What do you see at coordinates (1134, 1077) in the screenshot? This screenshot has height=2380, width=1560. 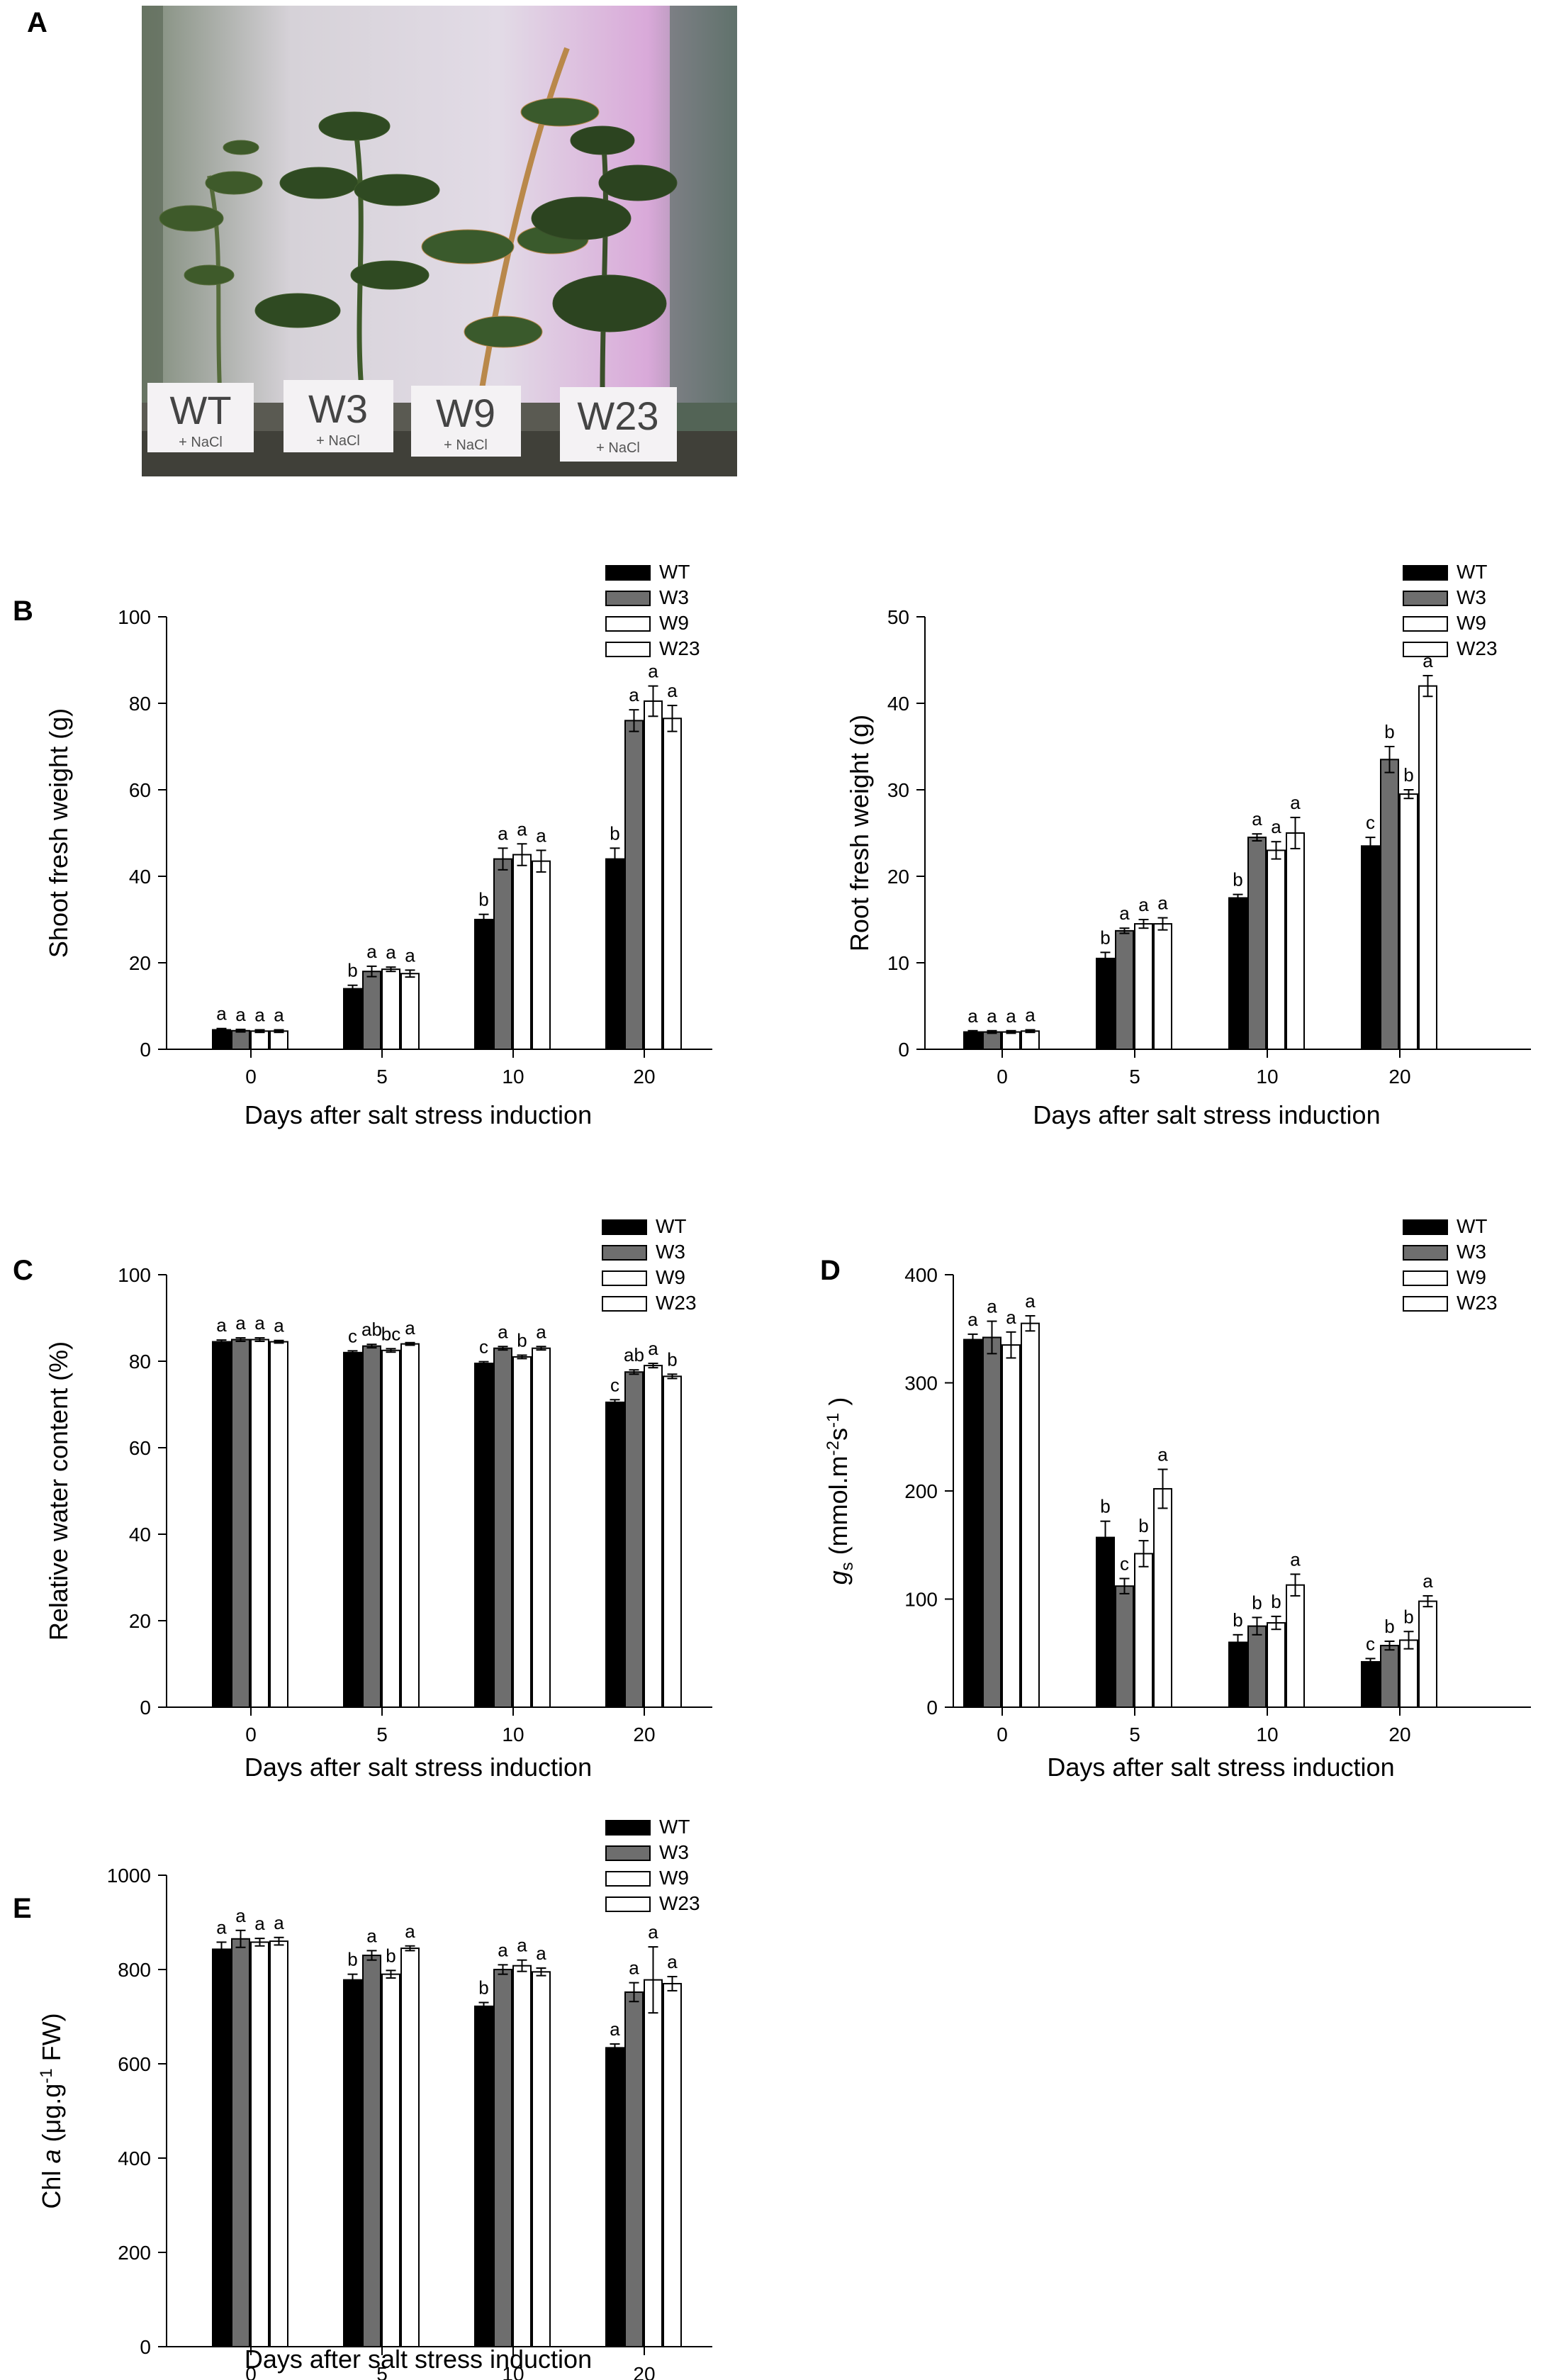 I see `x-tick-label: 5` at bounding box center [1134, 1077].